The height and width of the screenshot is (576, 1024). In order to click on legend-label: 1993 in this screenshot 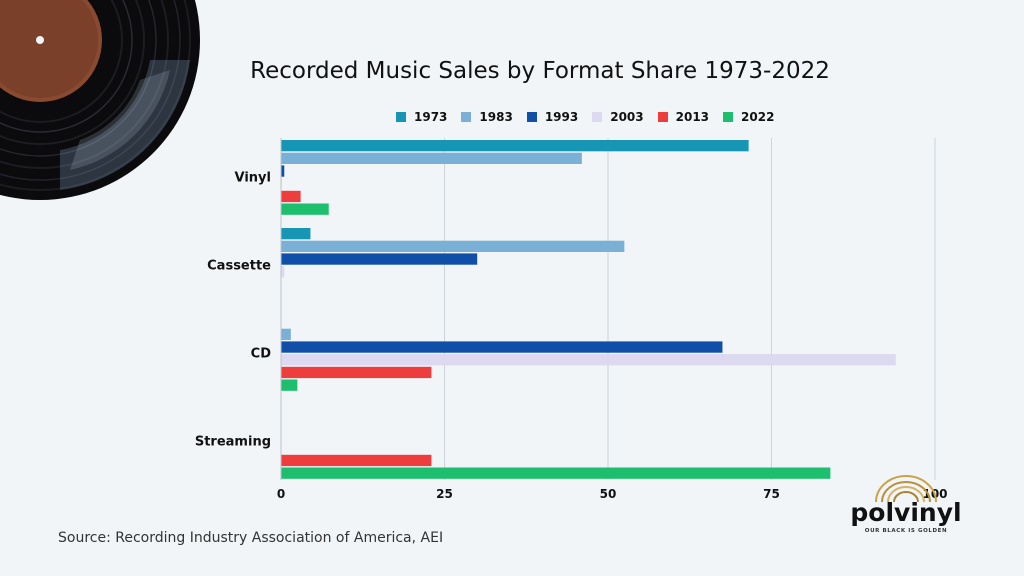, I will do `click(561, 117)`.